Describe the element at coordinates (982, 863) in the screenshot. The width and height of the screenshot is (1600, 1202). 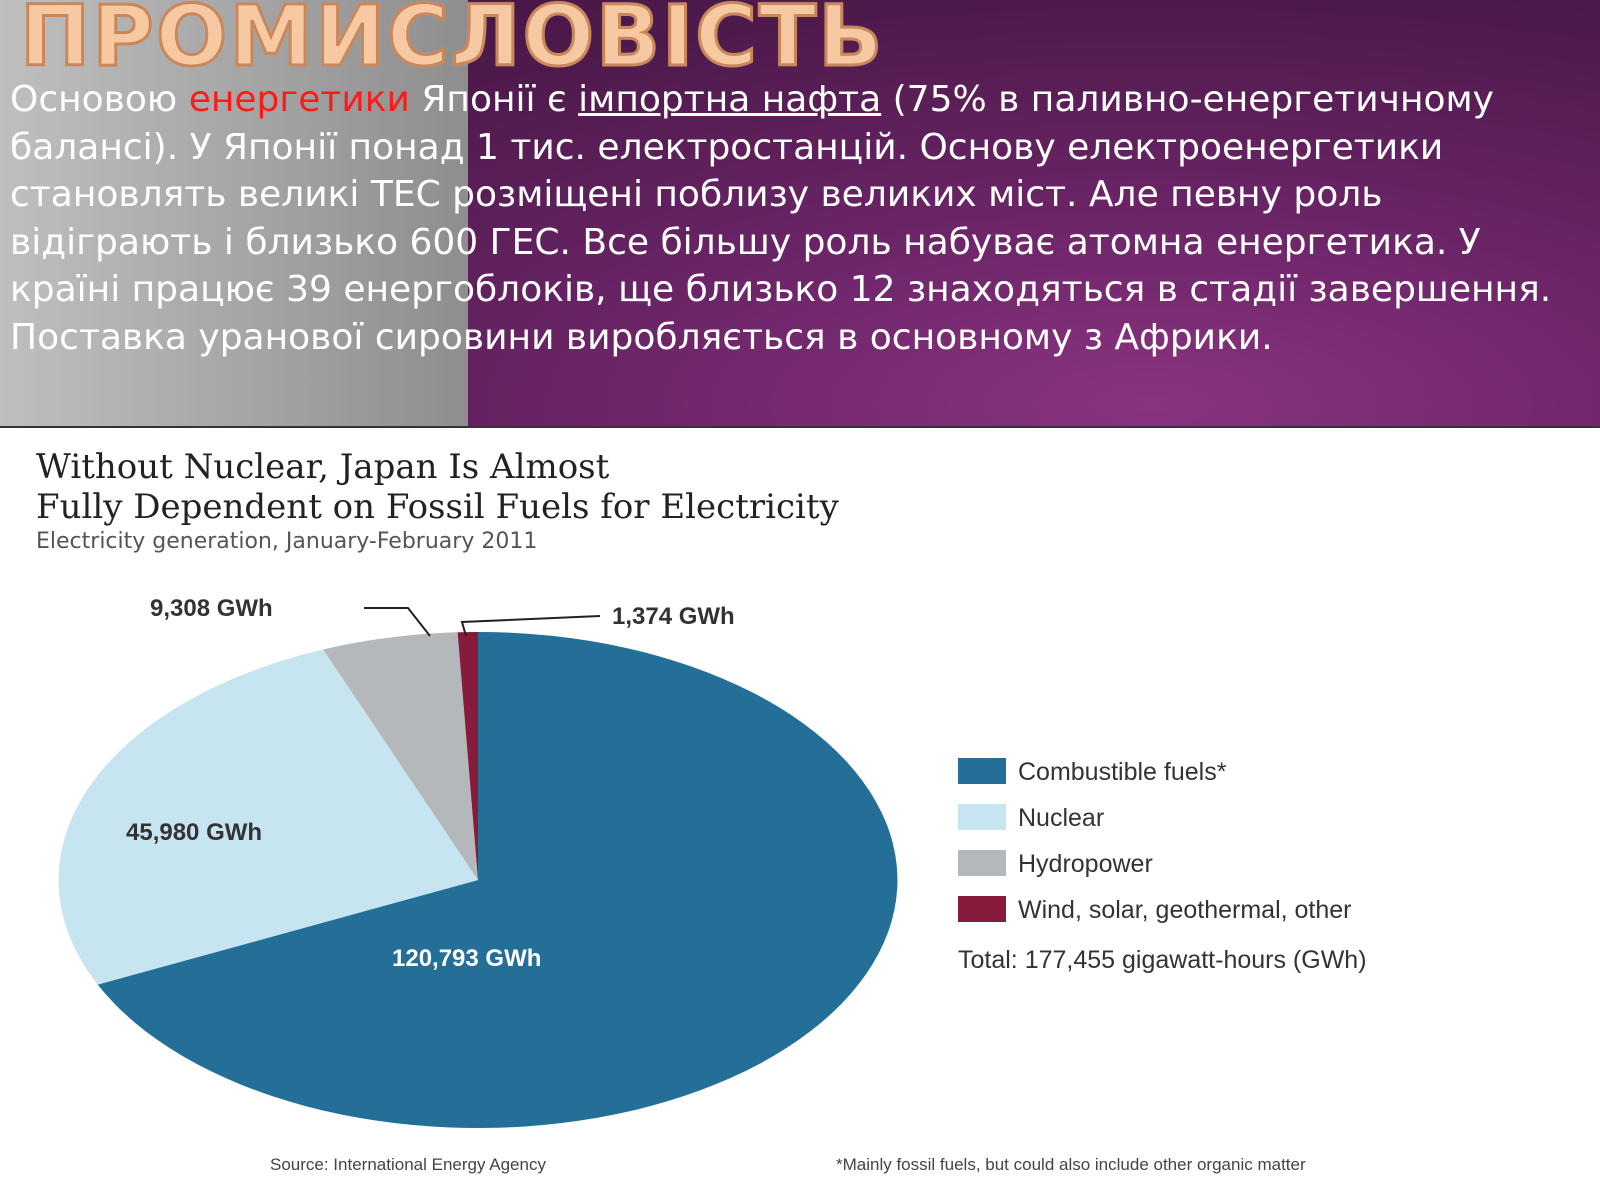
I see `legend-swatch-hydropower` at that location.